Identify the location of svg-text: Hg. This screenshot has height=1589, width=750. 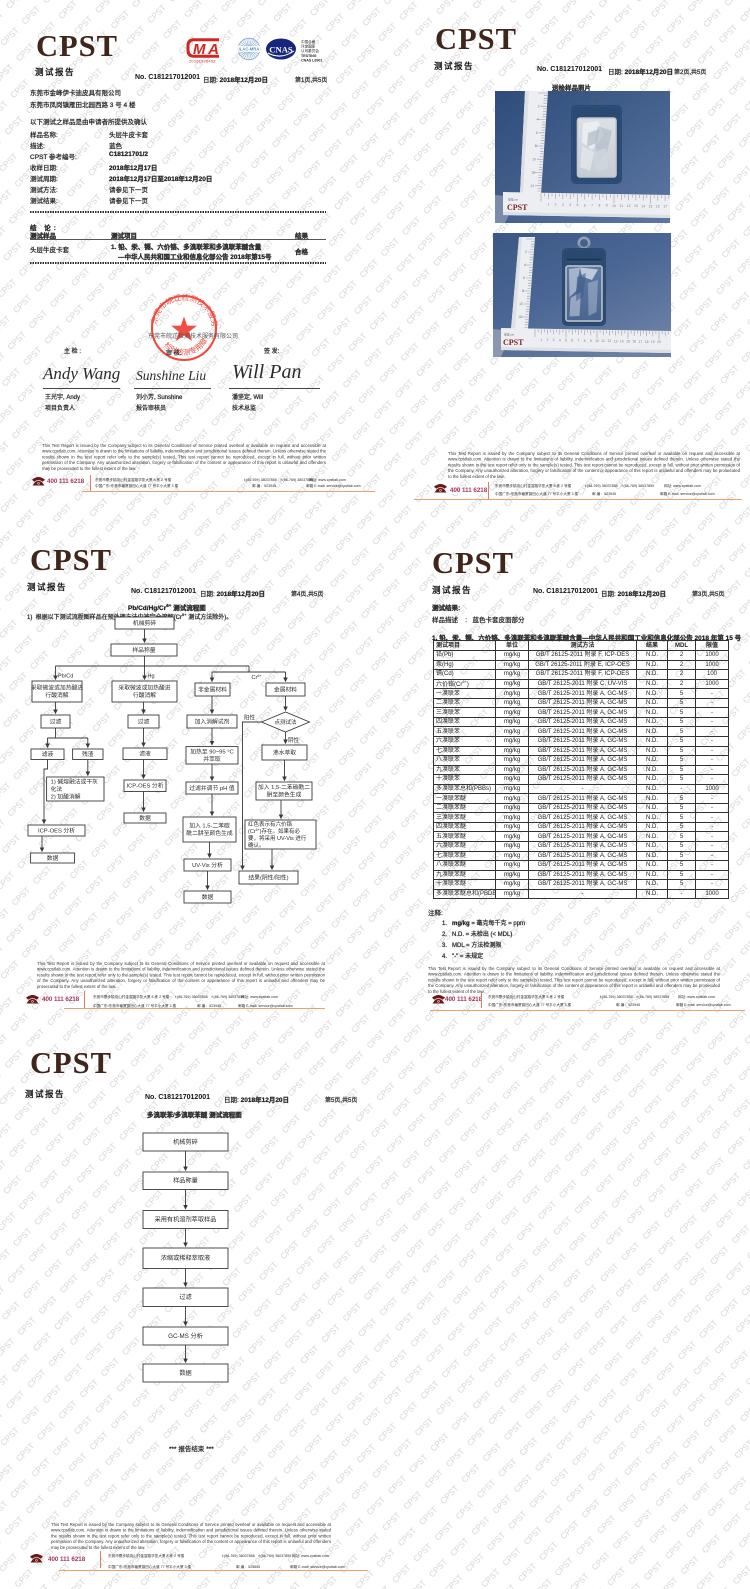
(151, 677).